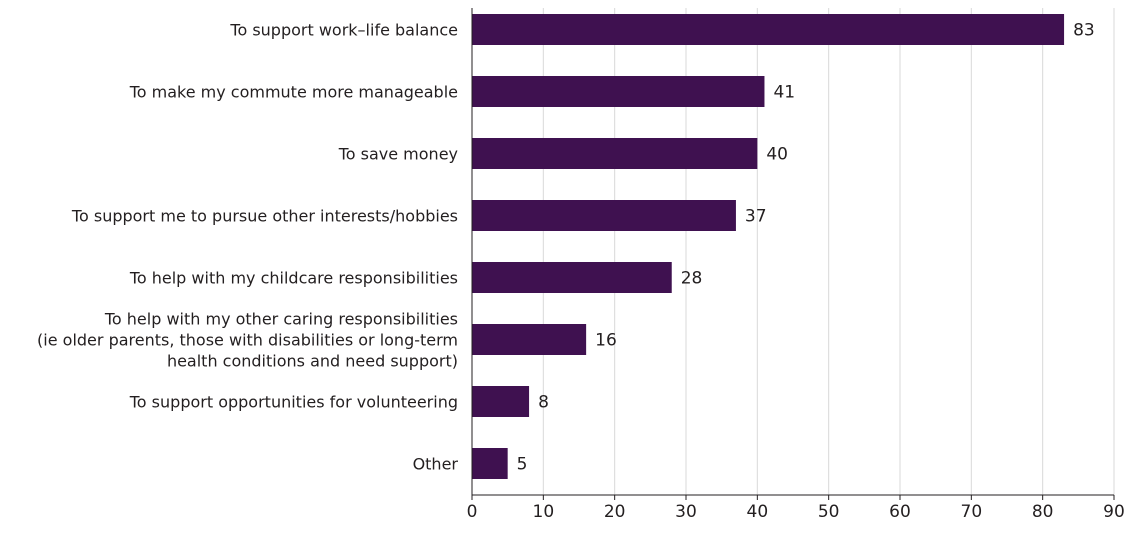 This screenshot has height=534, width=1138. What do you see at coordinates (756, 217) in the screenshot?
I see `data-label: 37` at bounding box center [756, 217].